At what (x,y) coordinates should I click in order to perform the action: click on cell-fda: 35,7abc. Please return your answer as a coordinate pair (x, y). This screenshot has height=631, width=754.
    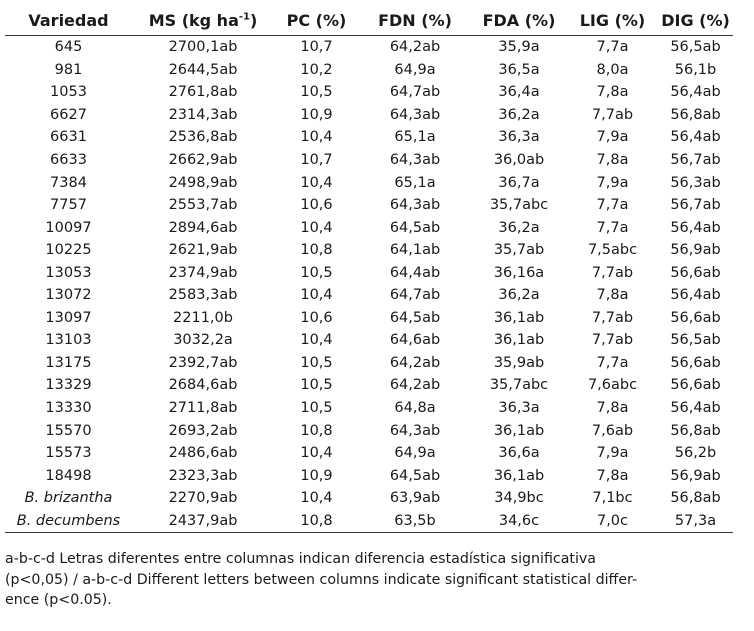
    Looking at the image, I should click on (519, 385).